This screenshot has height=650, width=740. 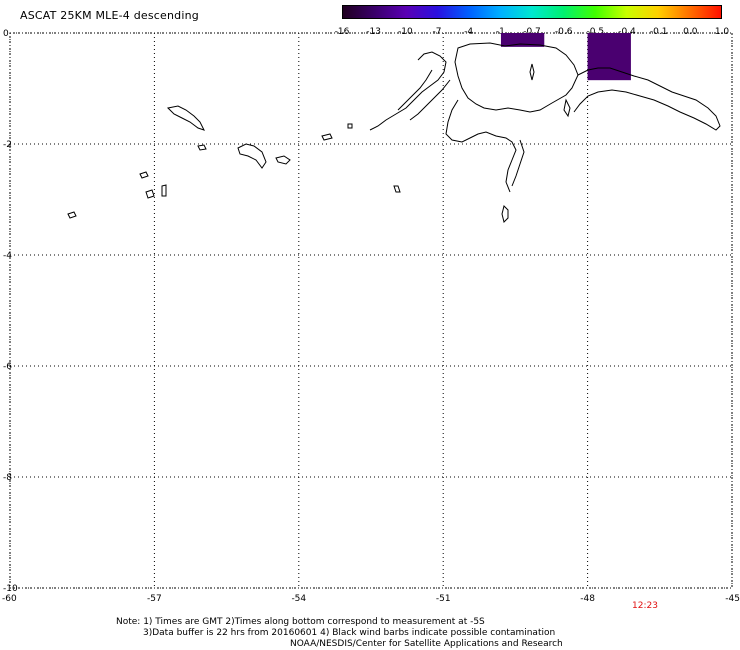 I want to click on y-tick-label: 0, so click(x=6, y=34).